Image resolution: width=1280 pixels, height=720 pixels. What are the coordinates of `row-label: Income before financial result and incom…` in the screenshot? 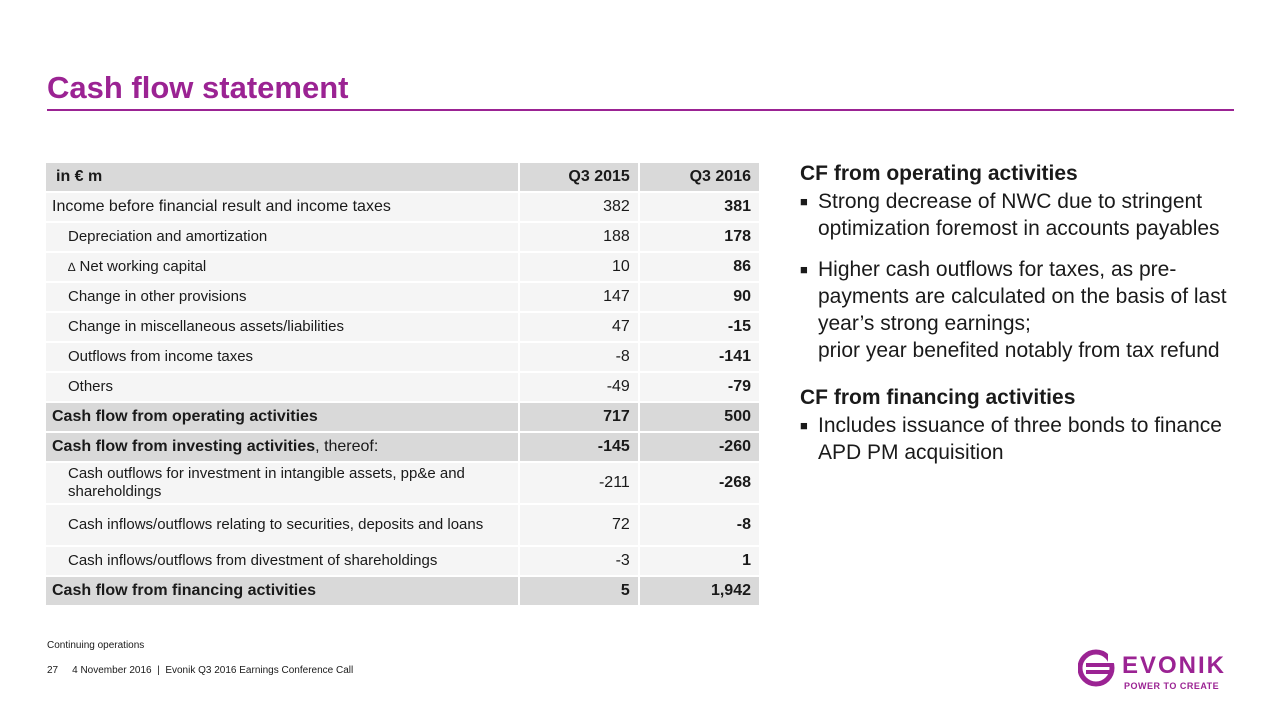 It's located at (283, 207).